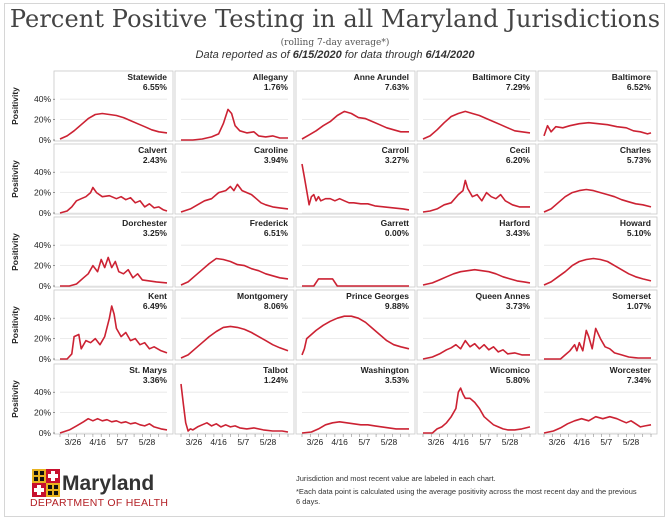 The width and height of the screenshot is (670, 521). Describe the element at coordinates (383, 55) in the screenshot. I see `note-middle: for data through` at that location.